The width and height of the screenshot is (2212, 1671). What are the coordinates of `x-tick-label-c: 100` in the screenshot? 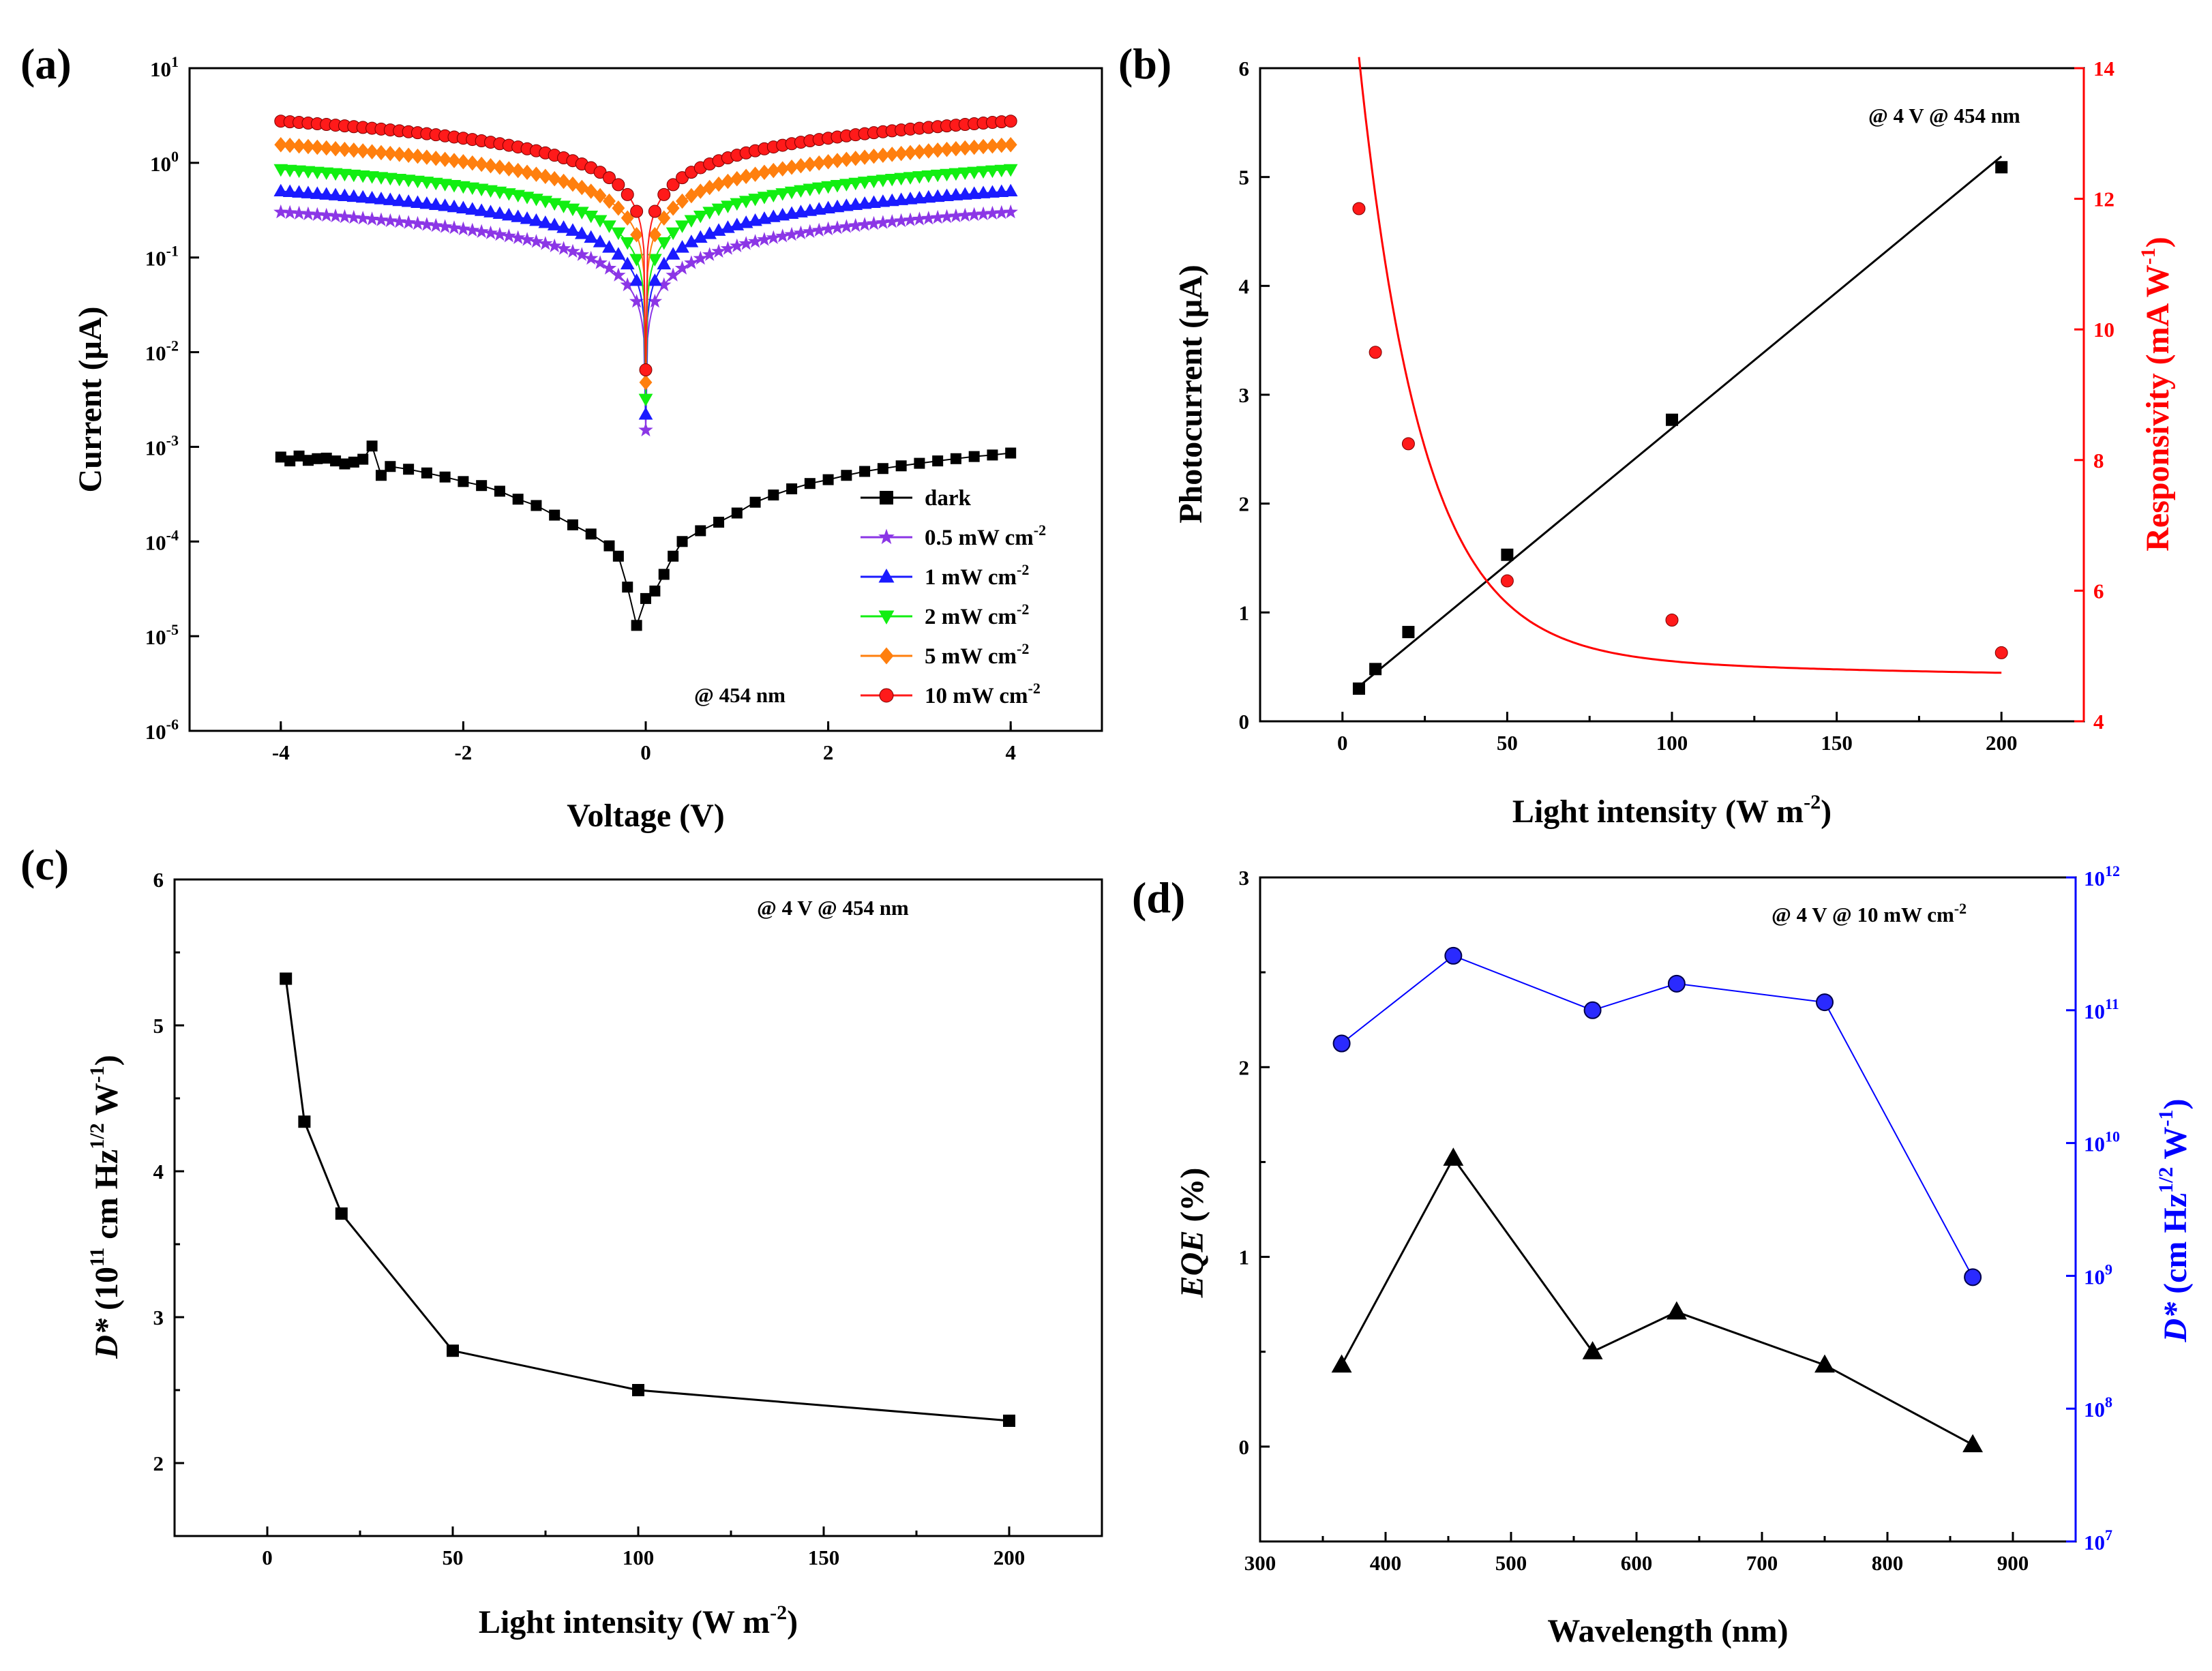 It's located at (639, 1557).